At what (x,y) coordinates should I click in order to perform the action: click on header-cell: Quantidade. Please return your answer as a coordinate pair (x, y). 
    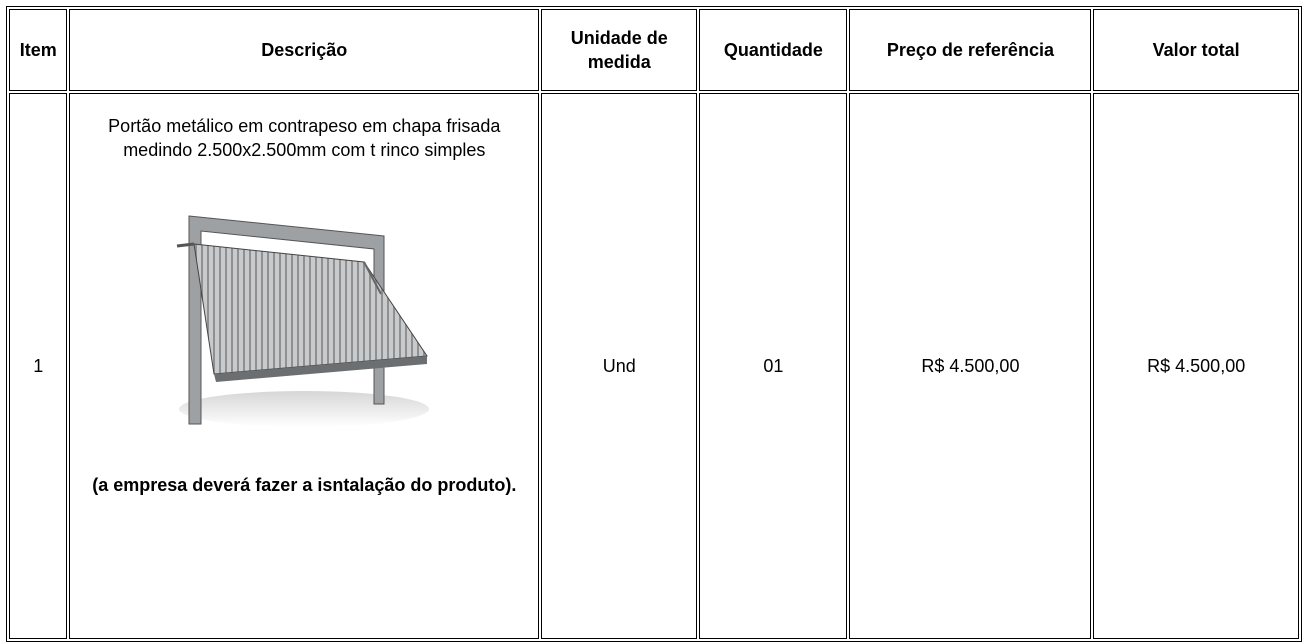
    Looking at the image, I should click on (773, 50).